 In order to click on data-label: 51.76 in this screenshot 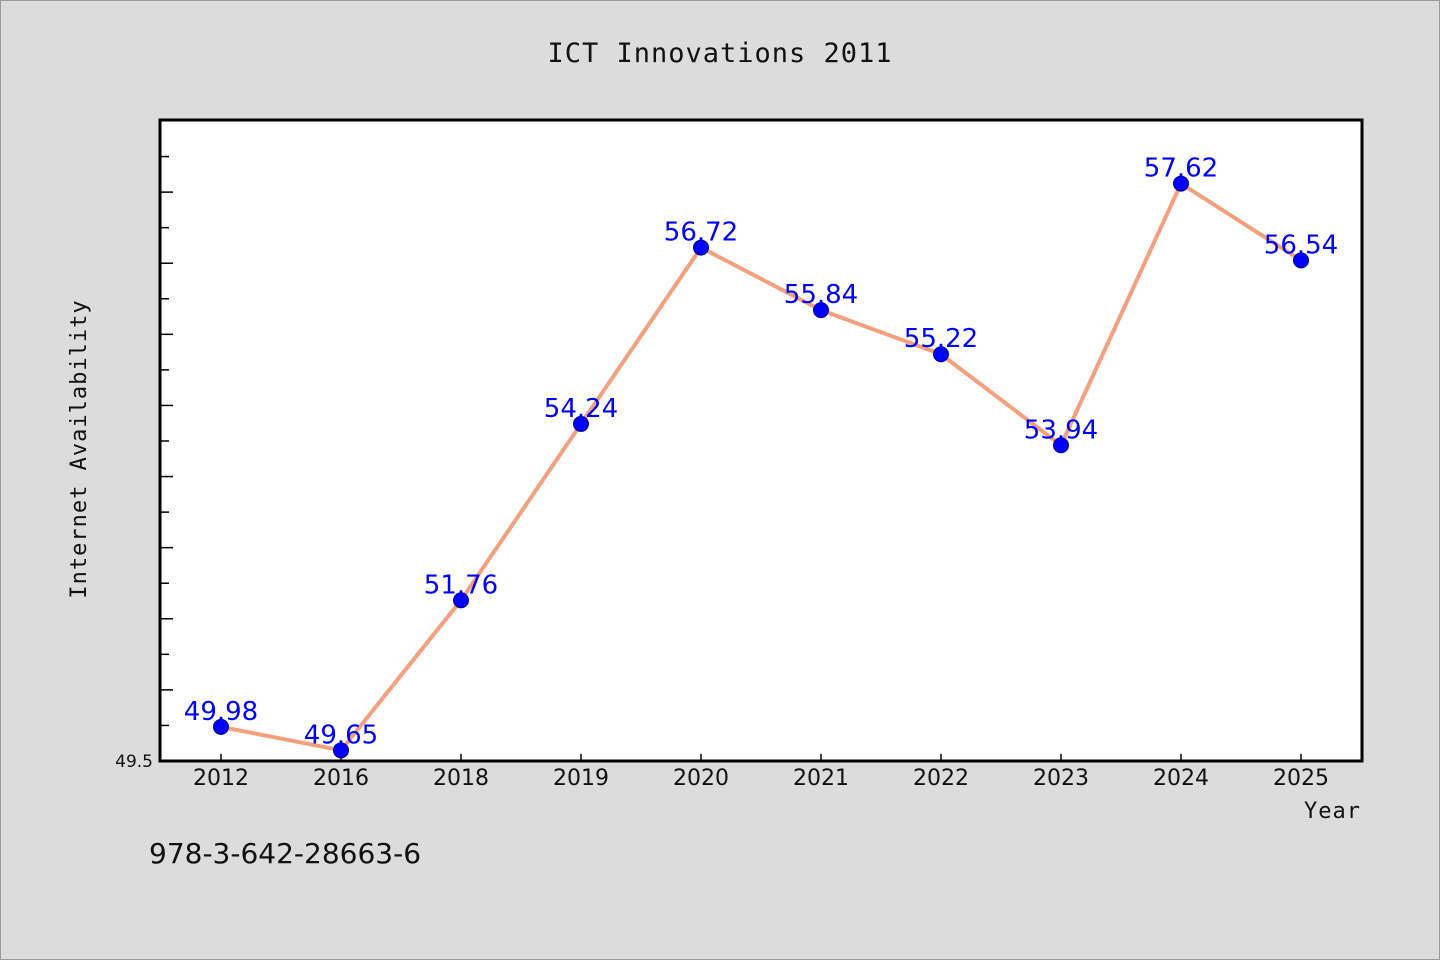, I will do `click(461, 585)`.